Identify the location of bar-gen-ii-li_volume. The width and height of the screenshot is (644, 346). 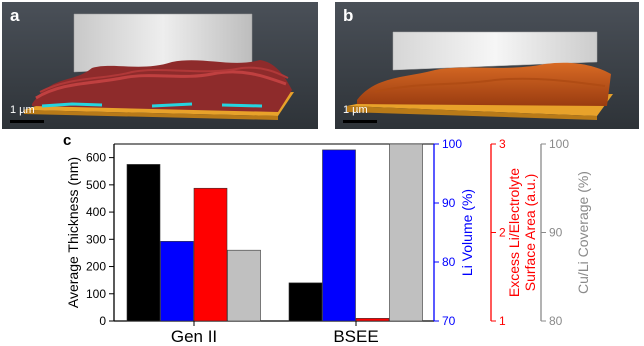
(177, 281).